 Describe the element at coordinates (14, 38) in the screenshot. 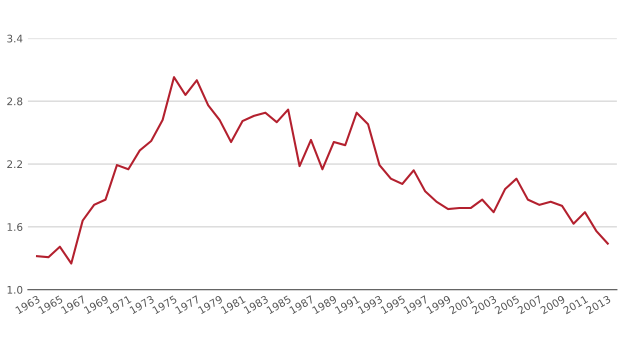

I see `y-tick-label: 3.4` at that location.